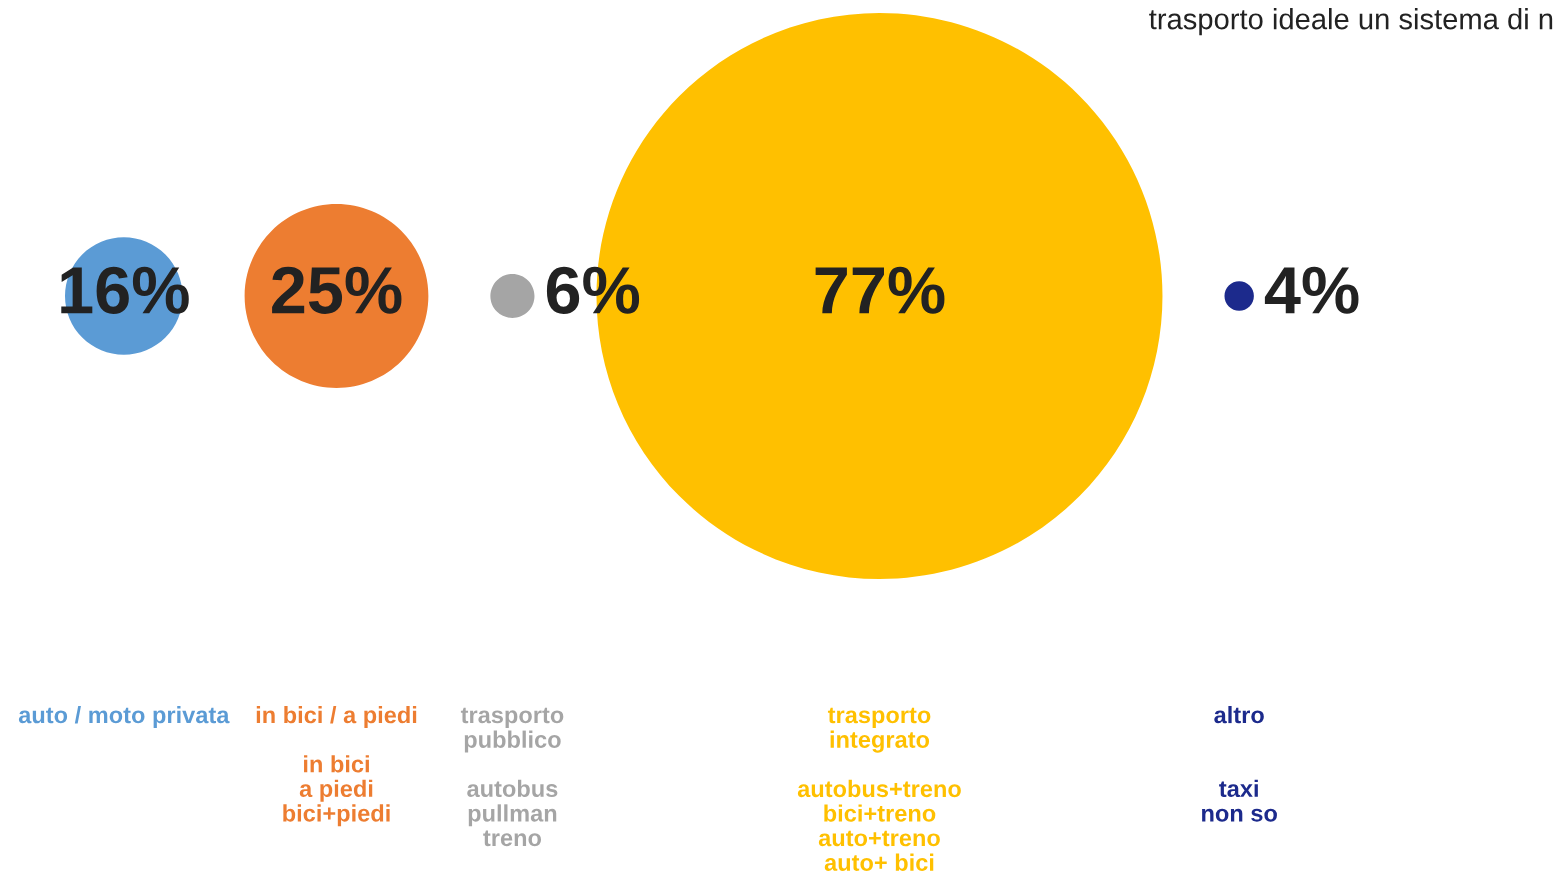  What do you see at coordinates (880, 290) in the screenshot?
I see `data-label: 77%` at bounding box center [880, 290].